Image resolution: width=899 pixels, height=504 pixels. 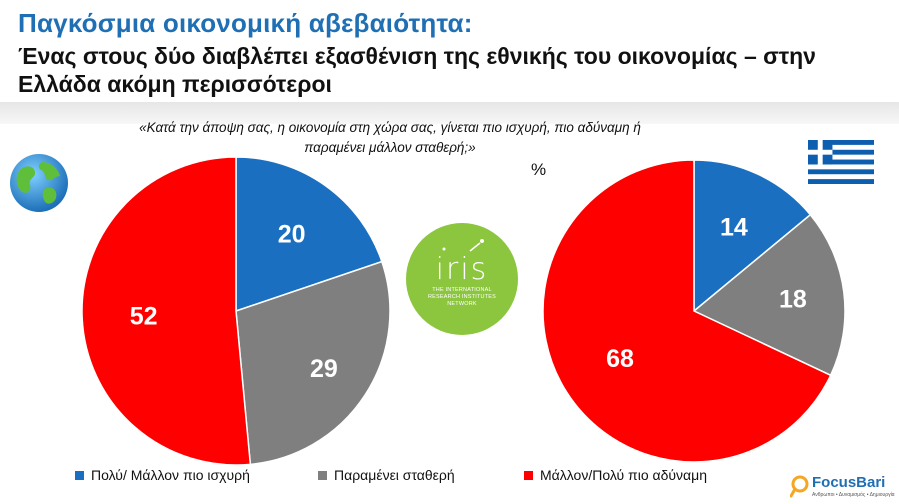 I want to click on legend-swatch-stronger, so click(x=79, y=475).